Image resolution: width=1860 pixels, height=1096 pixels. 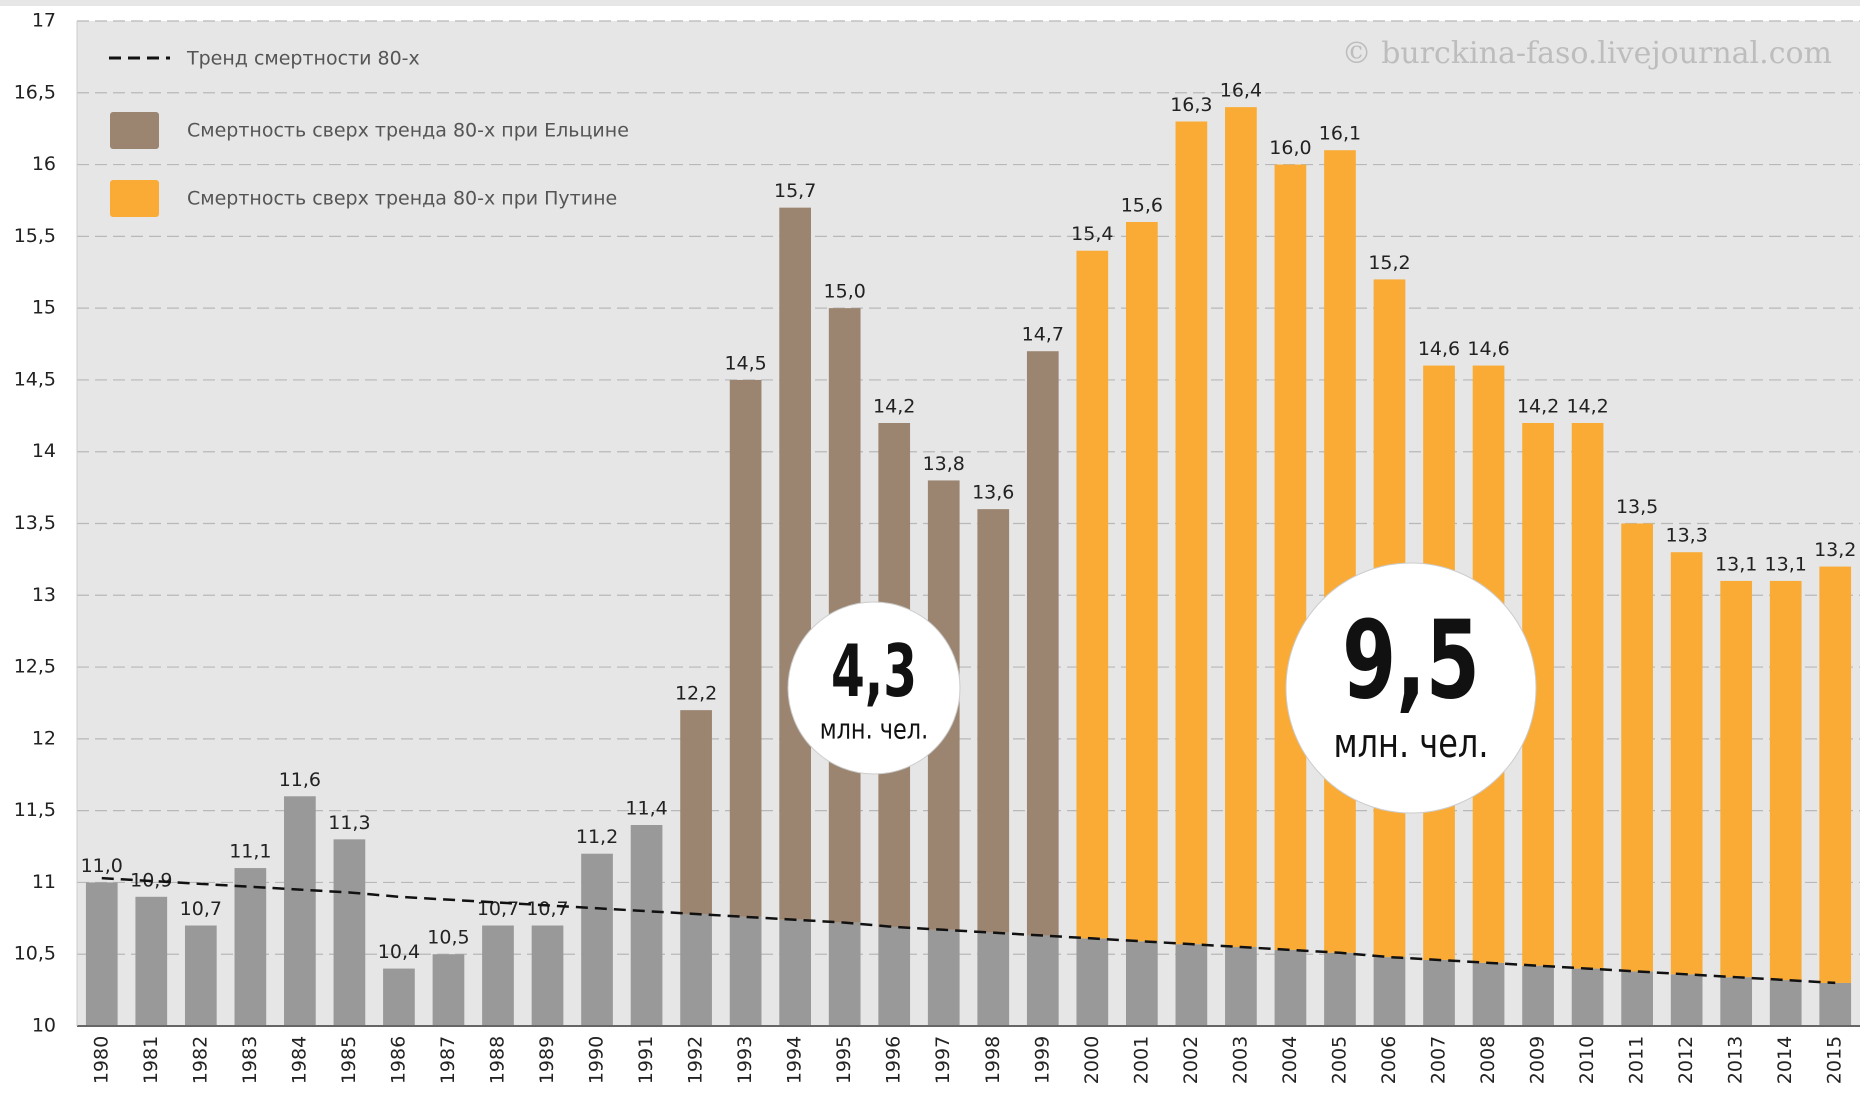 What do you see at coordinates (1092, 234) in the screenshot?
I see `value-label: 15,4` at bounding box center [1092, 234].